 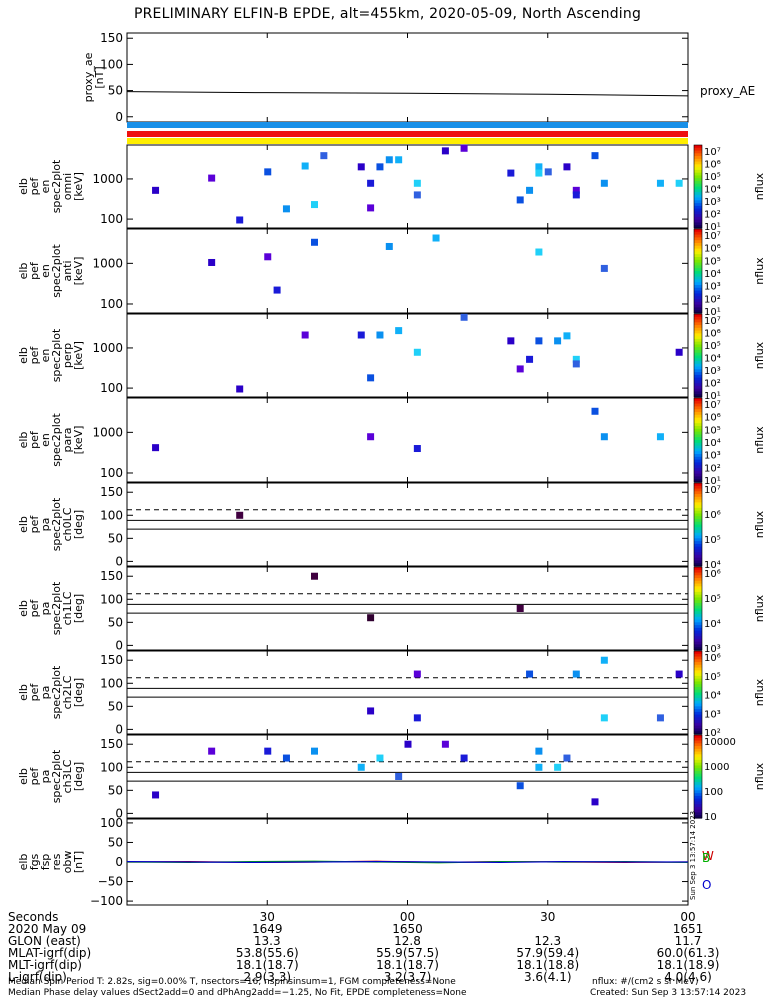 I want to click on colorbar-tick-label: 1000, so click(x=716, y=767).